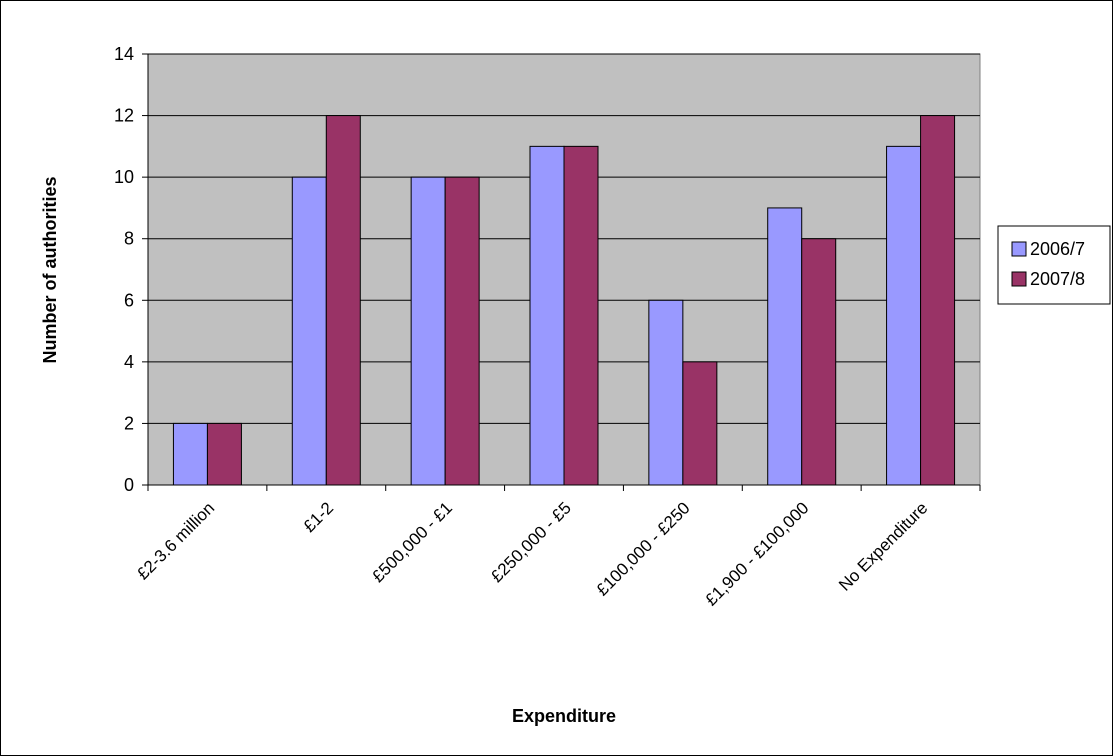 The width and height of the screenshot is (1113, 756). I want to click on y-tick-label: 2, so click(129, 423).